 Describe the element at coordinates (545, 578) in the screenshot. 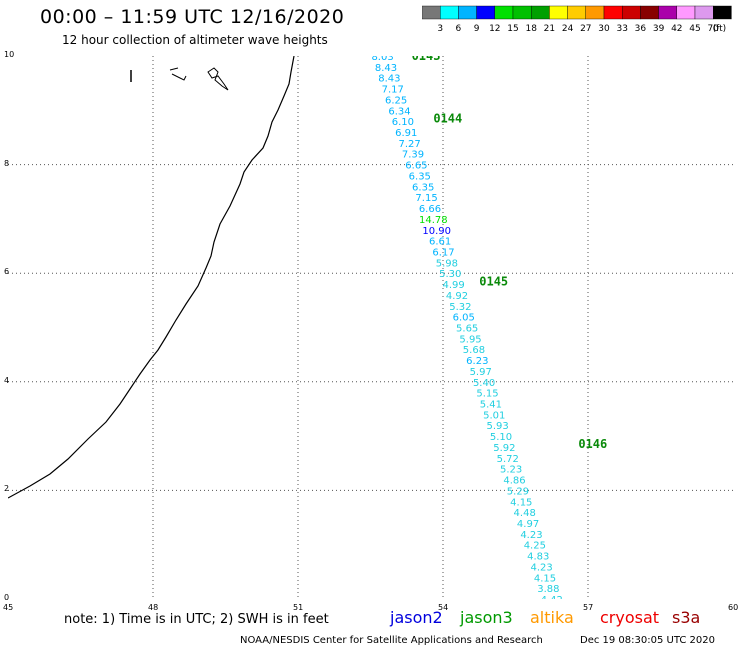

I see `track-value: 4.15` at that location.